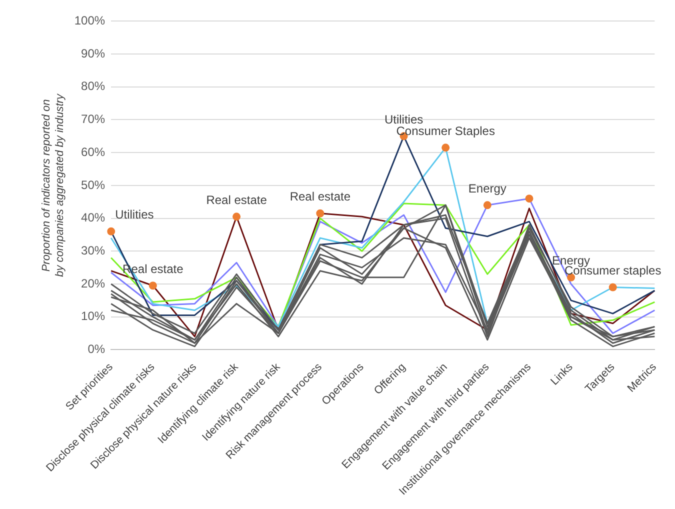  Describe the element at coordinates (445, 131) in the screenshot. I see `annotation: Consumer Staples` at that location.